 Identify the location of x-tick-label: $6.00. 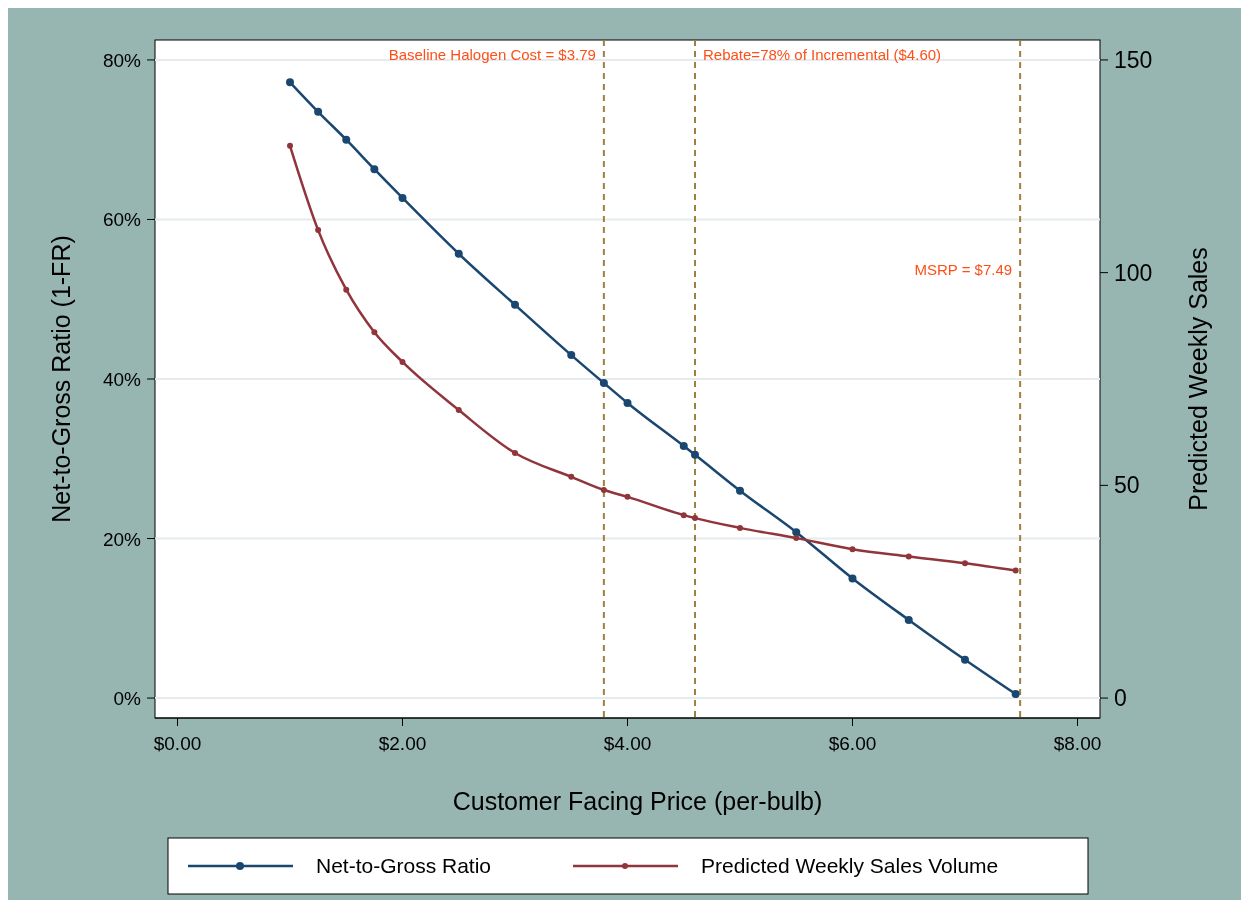
(852, 743).